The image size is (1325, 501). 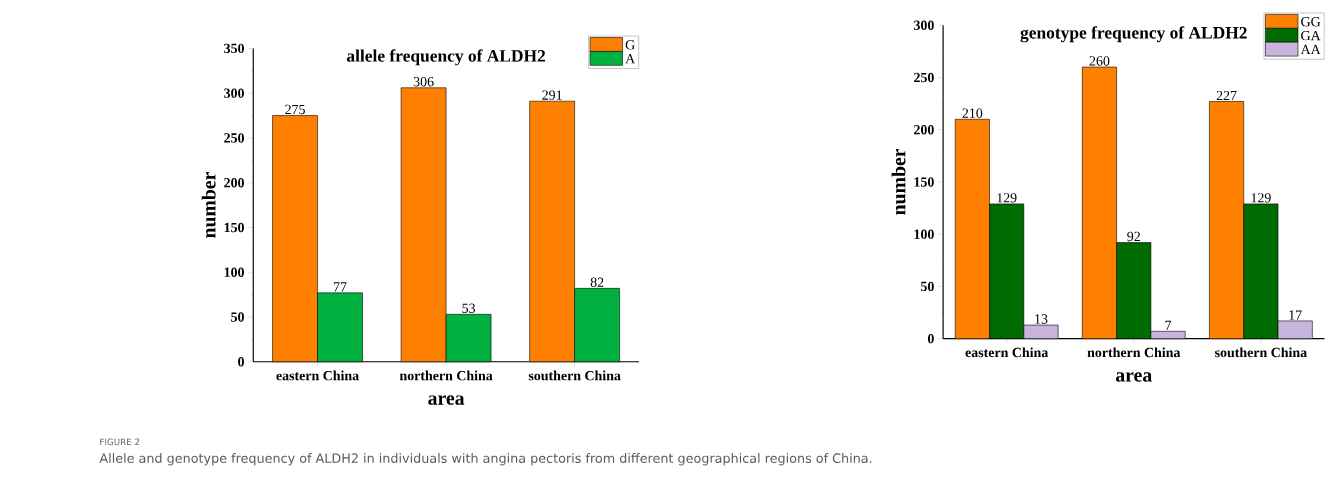 What do you see at coordinates (552, 95) in the screenshot?
I see `data-label: 291` at bounding box center [552, 95].